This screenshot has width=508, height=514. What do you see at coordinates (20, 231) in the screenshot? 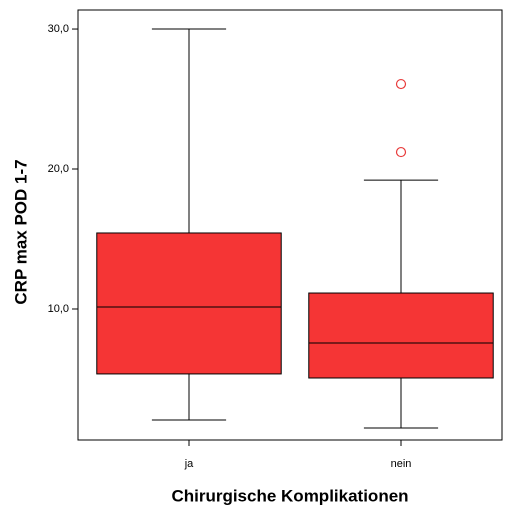
I see `y-axis-title: CRP max POD 1-7` at bounding box center [20, 231].